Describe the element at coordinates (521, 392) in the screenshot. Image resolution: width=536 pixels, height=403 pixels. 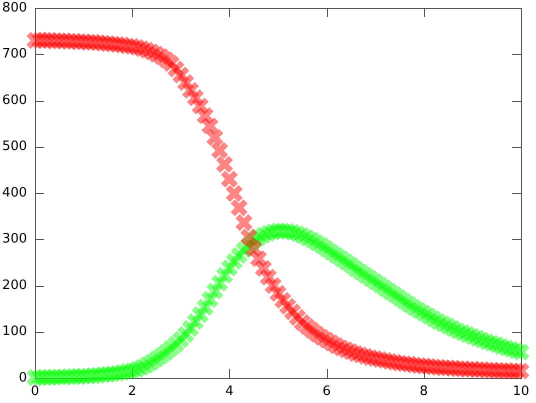
I see `x-tick-label: 10` at that location.